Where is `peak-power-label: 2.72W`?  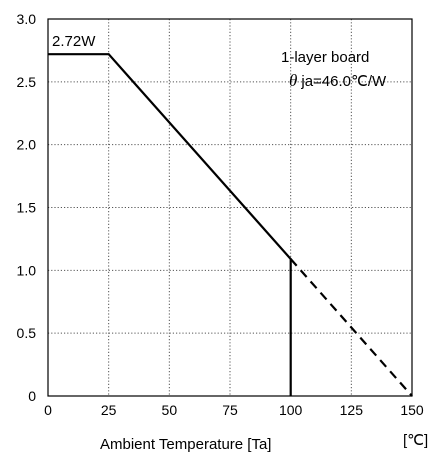 peak-power-label: 2.72W is located at coordinates (74, 41).